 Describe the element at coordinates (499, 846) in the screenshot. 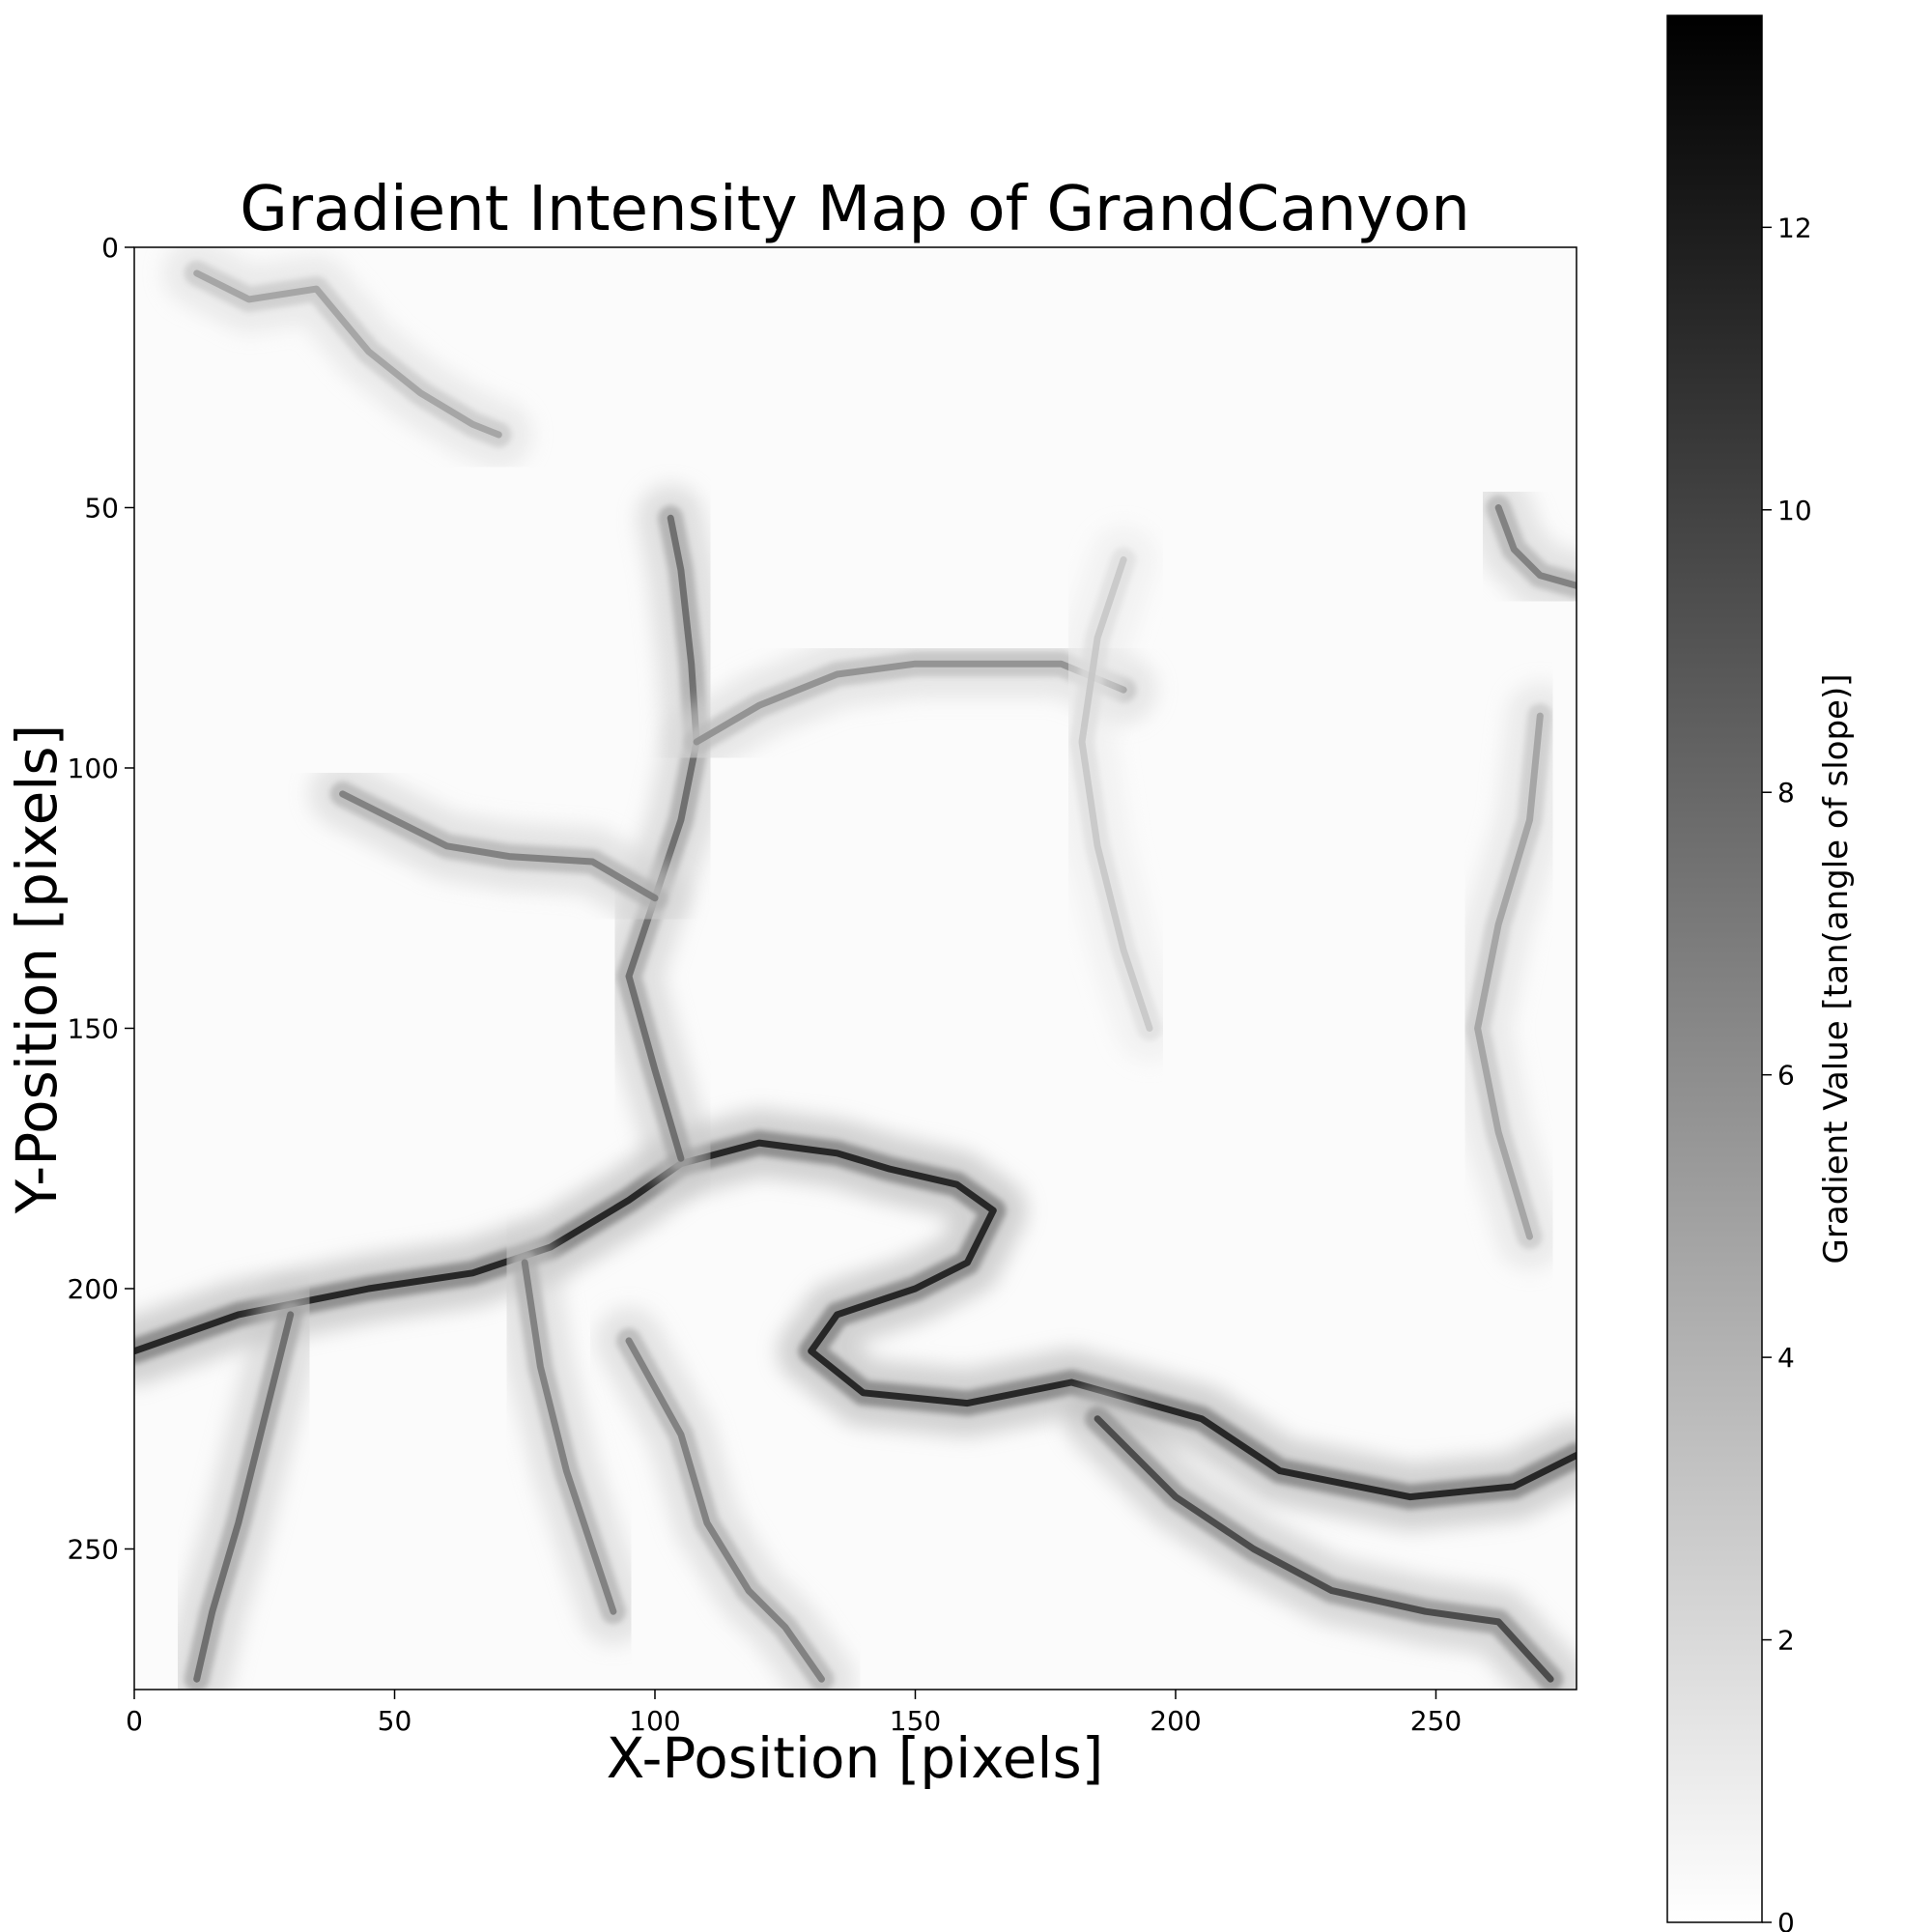

I see `heatmap-feature-core-northwest-branch` at that location.